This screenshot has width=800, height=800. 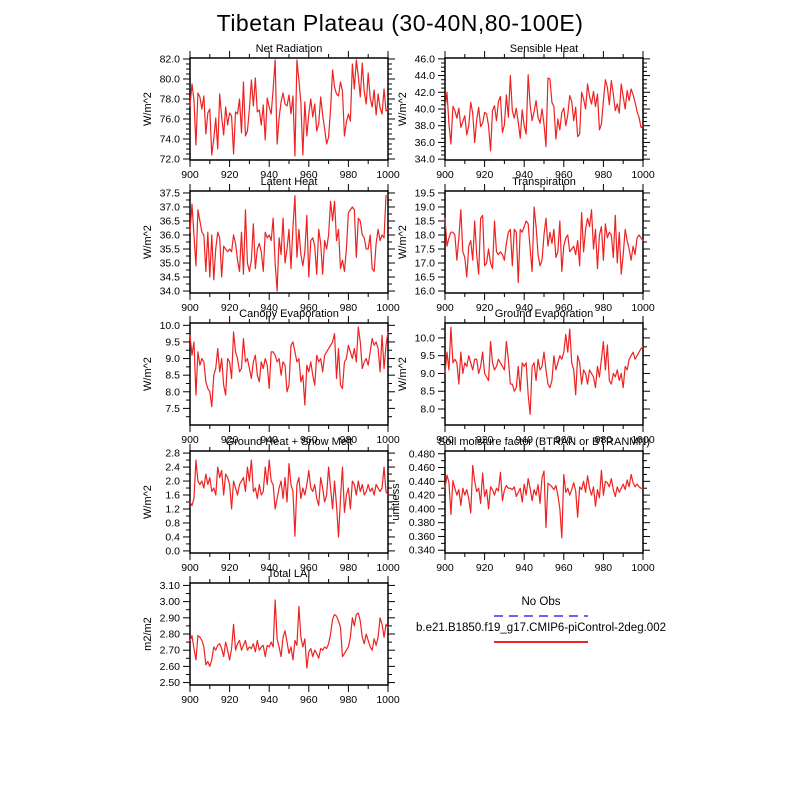 What do you see at coordinates (425, 76) in the screenshot?
I see `y-tick-label: 44.0` at bounding box center [425, 76].